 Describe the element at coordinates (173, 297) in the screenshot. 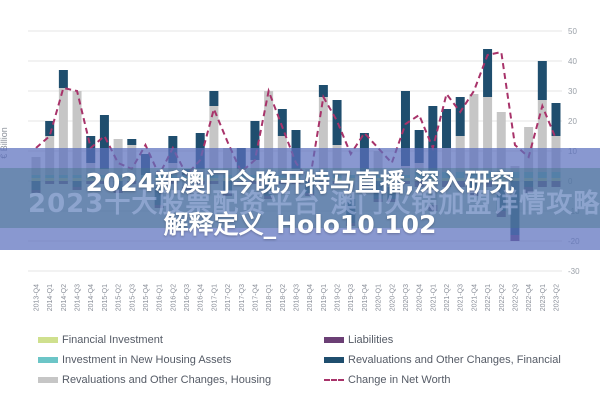

I see `x-tick-label: 2016-Q2` at that location.